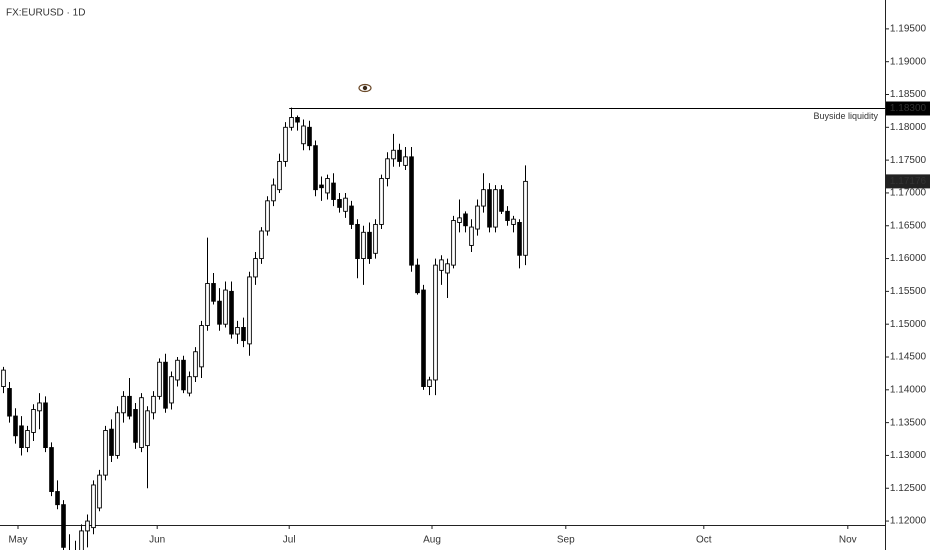  Describe the element at coordinates (45, 13) in the screenshot. I see `chart-title: FX:EURUSD · 1D` at that location.